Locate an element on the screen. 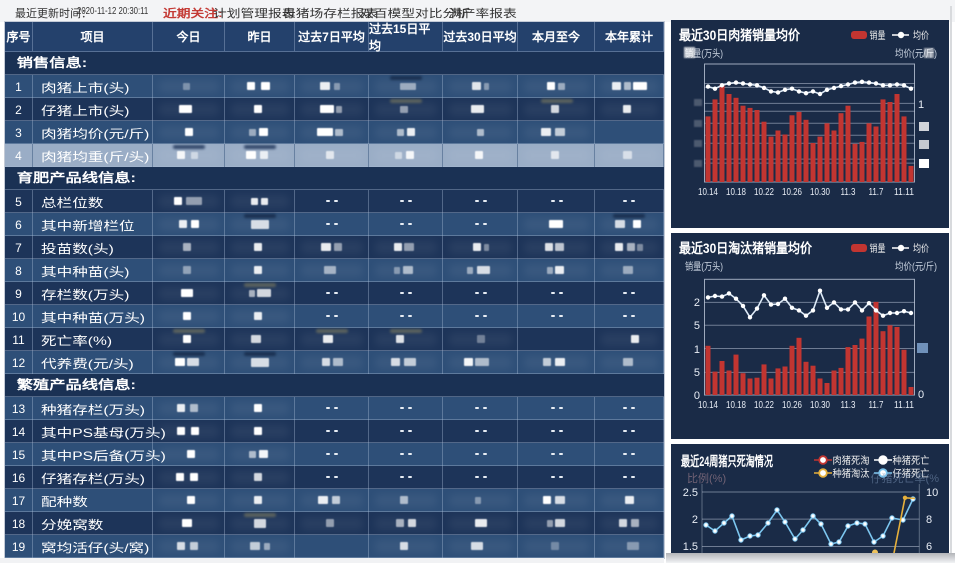  svg-text: 最近30日淘汰猪销量均价 is located at coordinates (745, 248).